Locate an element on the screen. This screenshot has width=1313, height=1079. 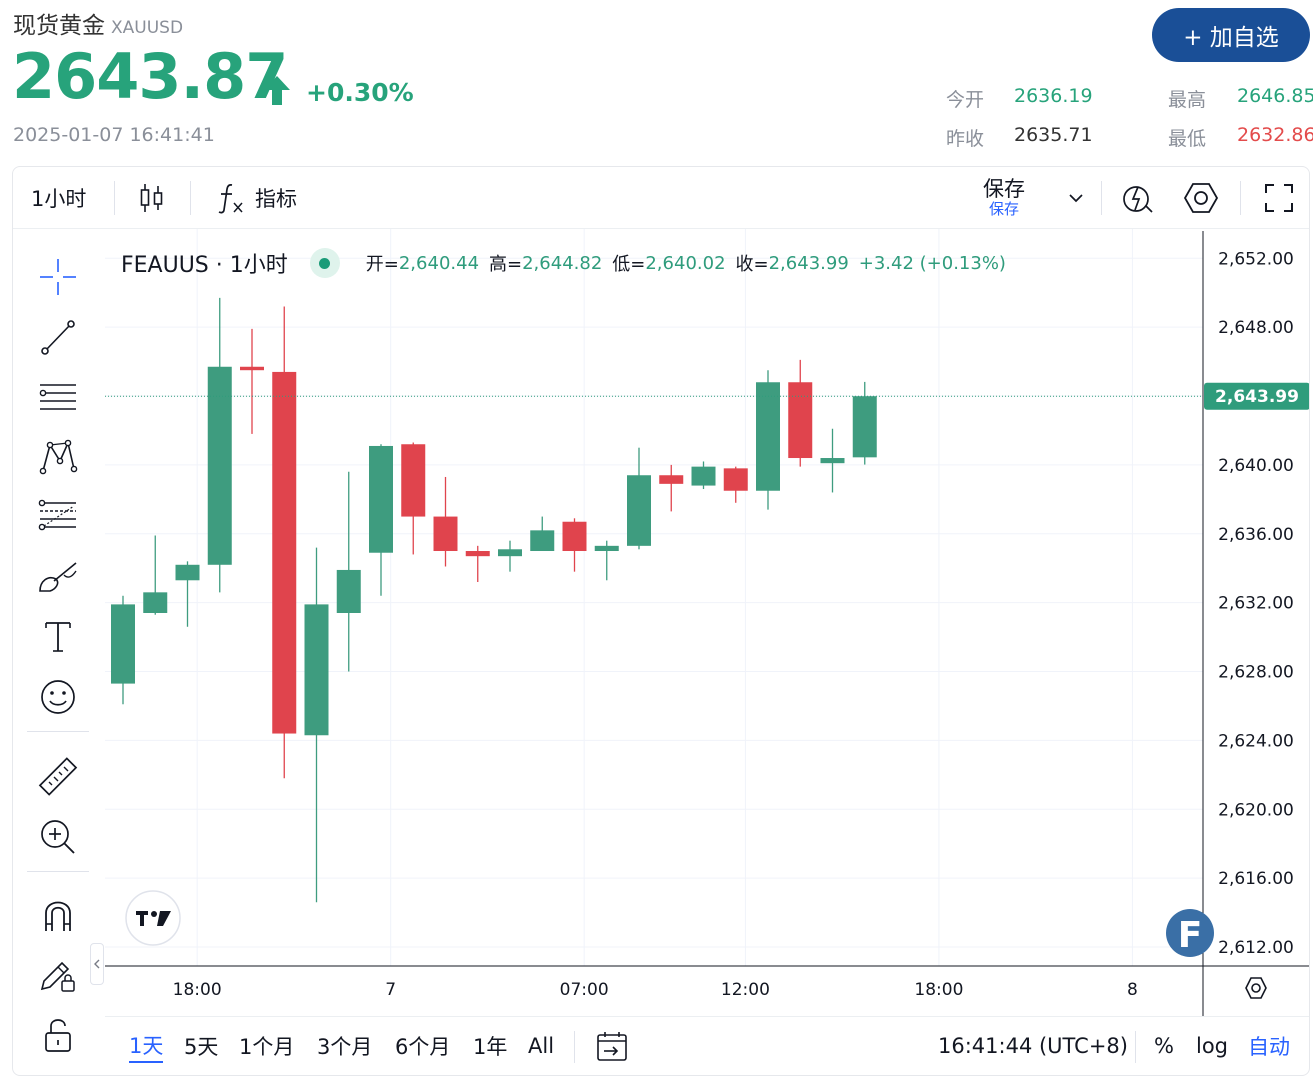
lock-tool is located at coordinates (58, 1035).